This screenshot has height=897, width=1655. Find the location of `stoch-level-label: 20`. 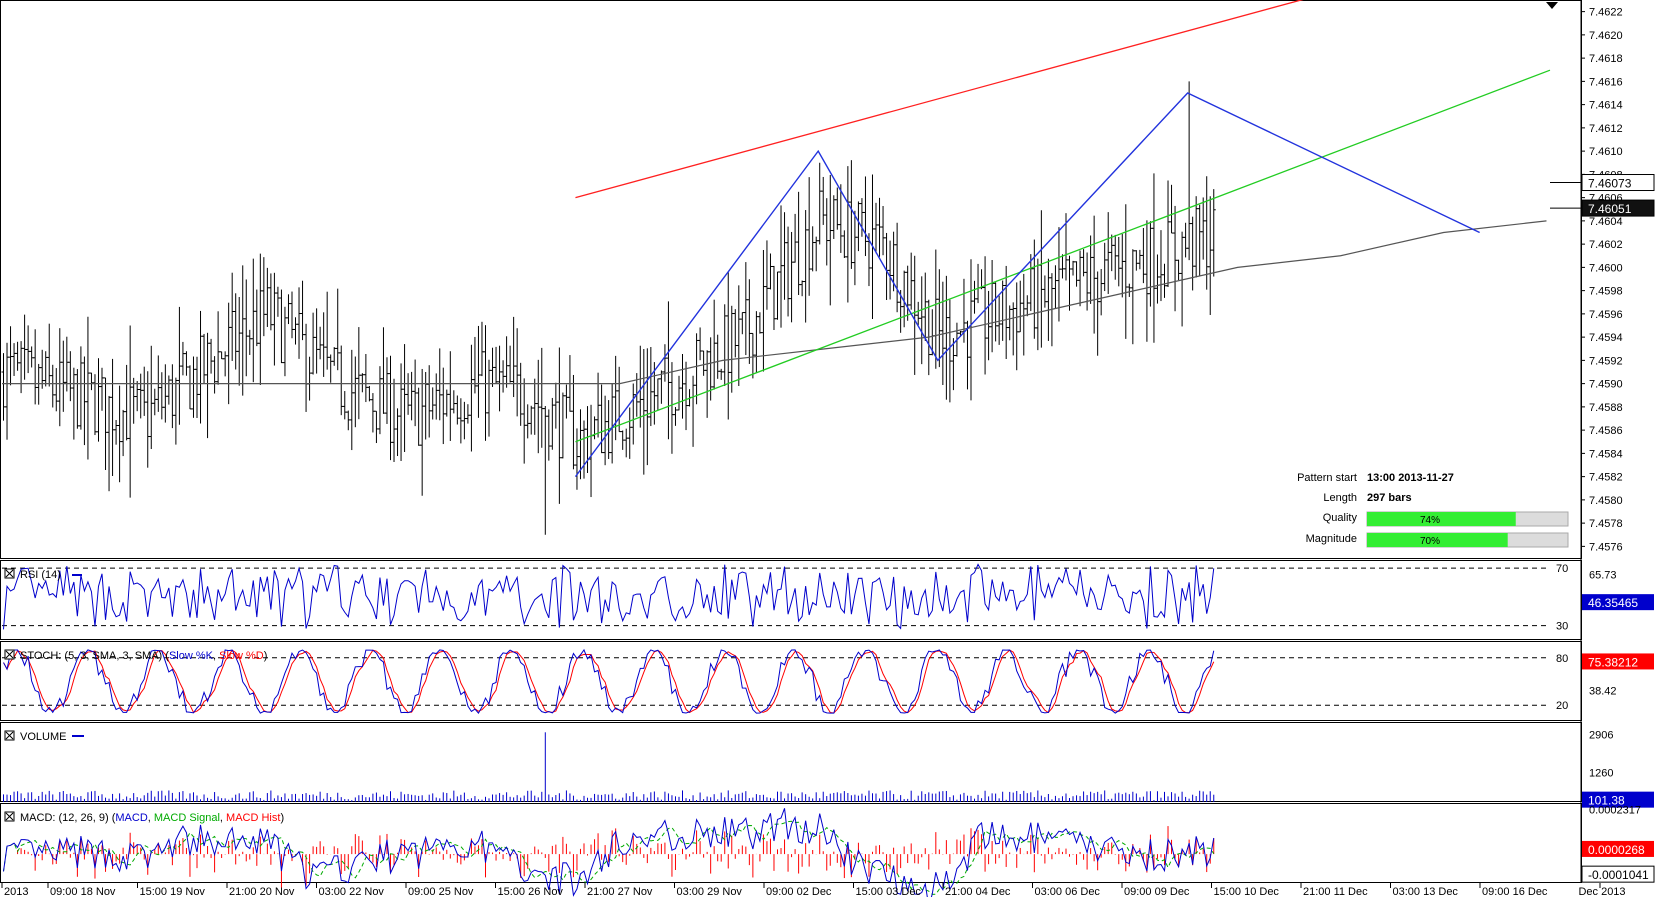

stoch-level-label: 20 is located at coordinates (1562, 706).